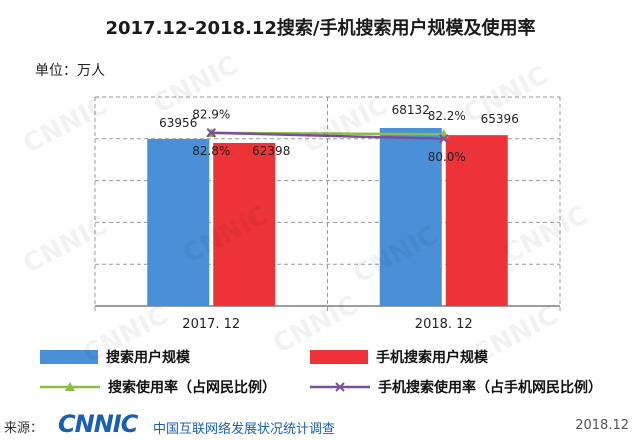 The width and height of the screenshot is (641, 441). What do you see at coordinates (447, 157) in the screenshot?
I see `line-value-label: 80.0%` at bounding box center [447, 157].